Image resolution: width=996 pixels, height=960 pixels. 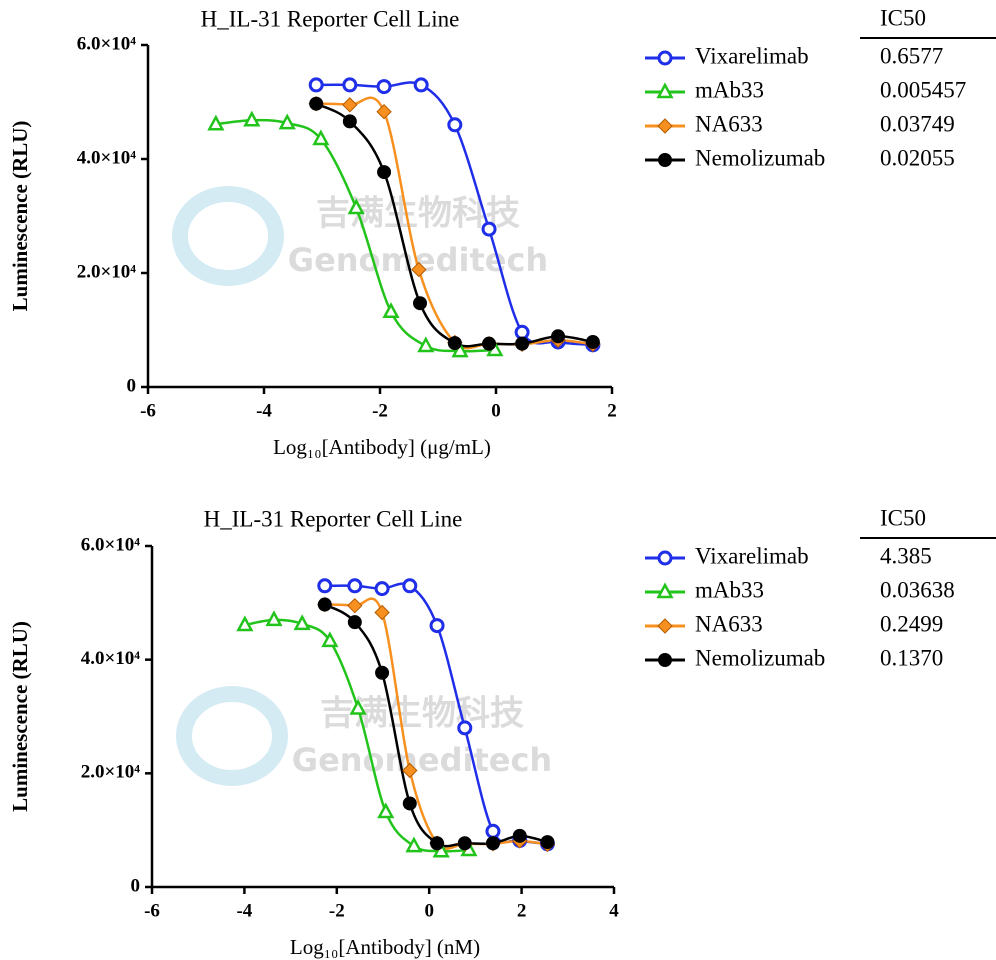 I want to click on x-tick-label: -6, so click(x=148, y=410).